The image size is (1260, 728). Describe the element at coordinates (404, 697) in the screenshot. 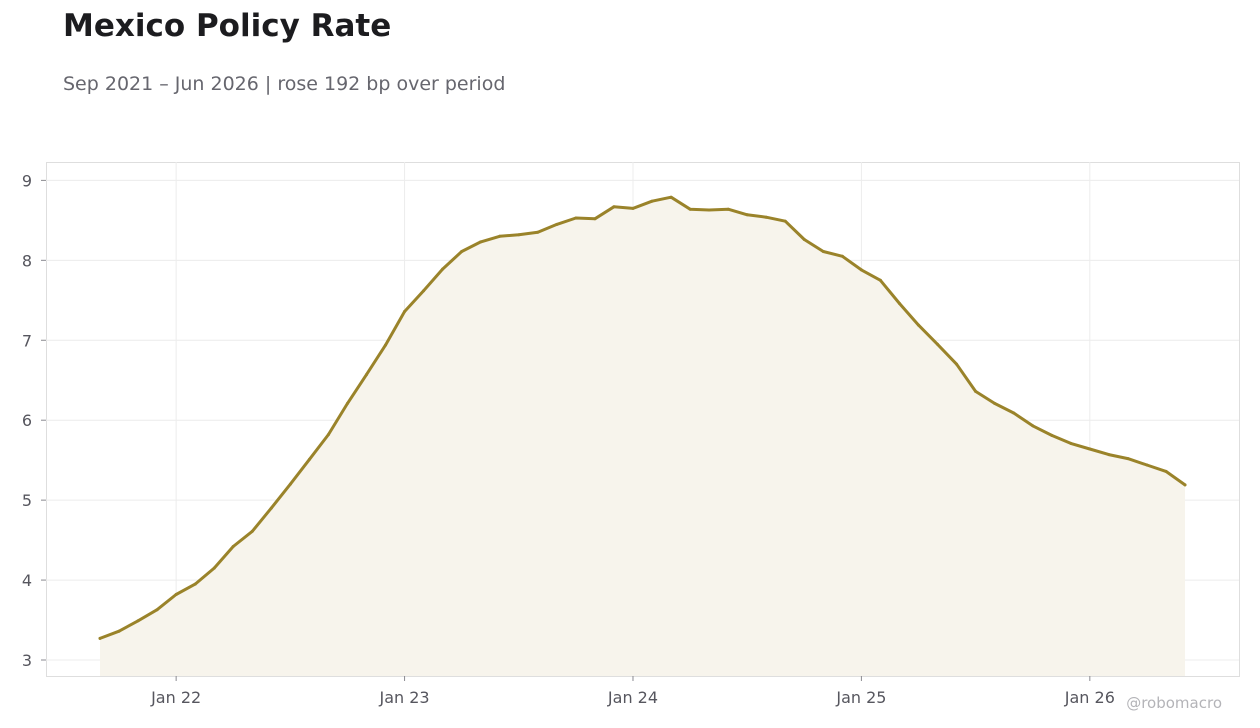

I see `x-tick-label: Jan 23` at that location.